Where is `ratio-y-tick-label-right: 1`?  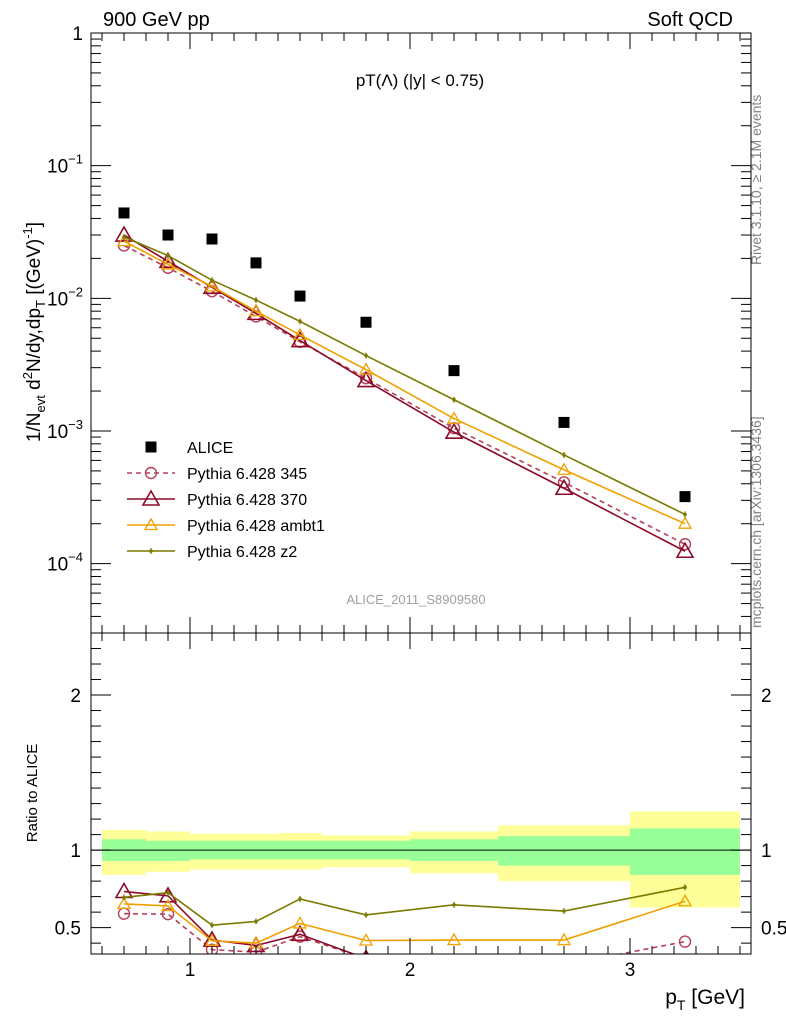
ratio-y-tick-label-right: 1 is located at coordinates (766, 851).